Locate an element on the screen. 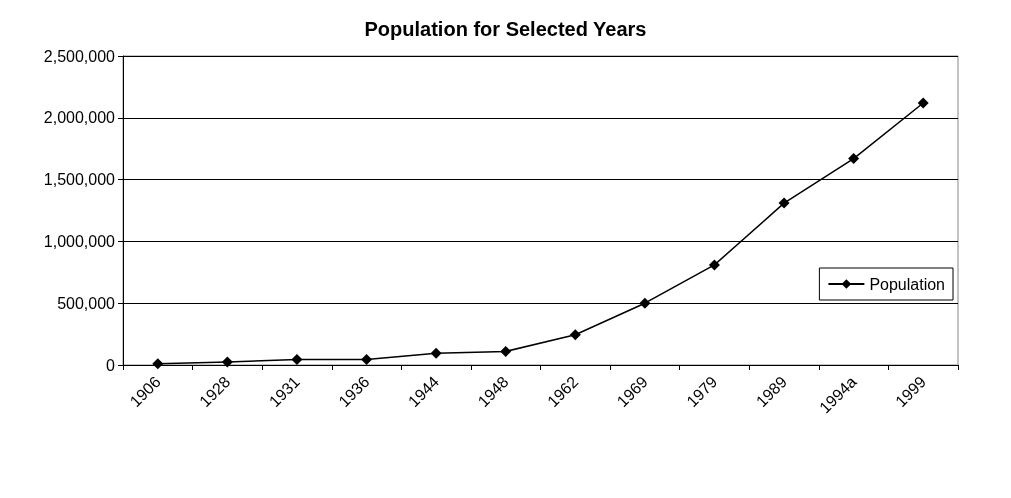 The height and width of the screenshot is (498, 1011). y-tick-label: 1,500,000 is located at coordinates (79, 180).